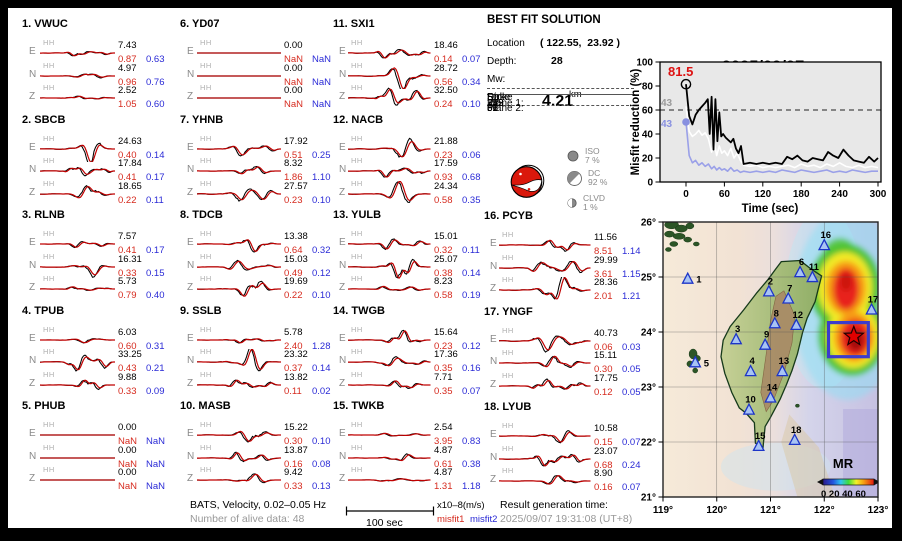 Image resolution: width=902 pixels, height=541 pixels. Describe the element at coordinates (648, 333) in the screenshot. I see `svg-text: 24°` at that location.